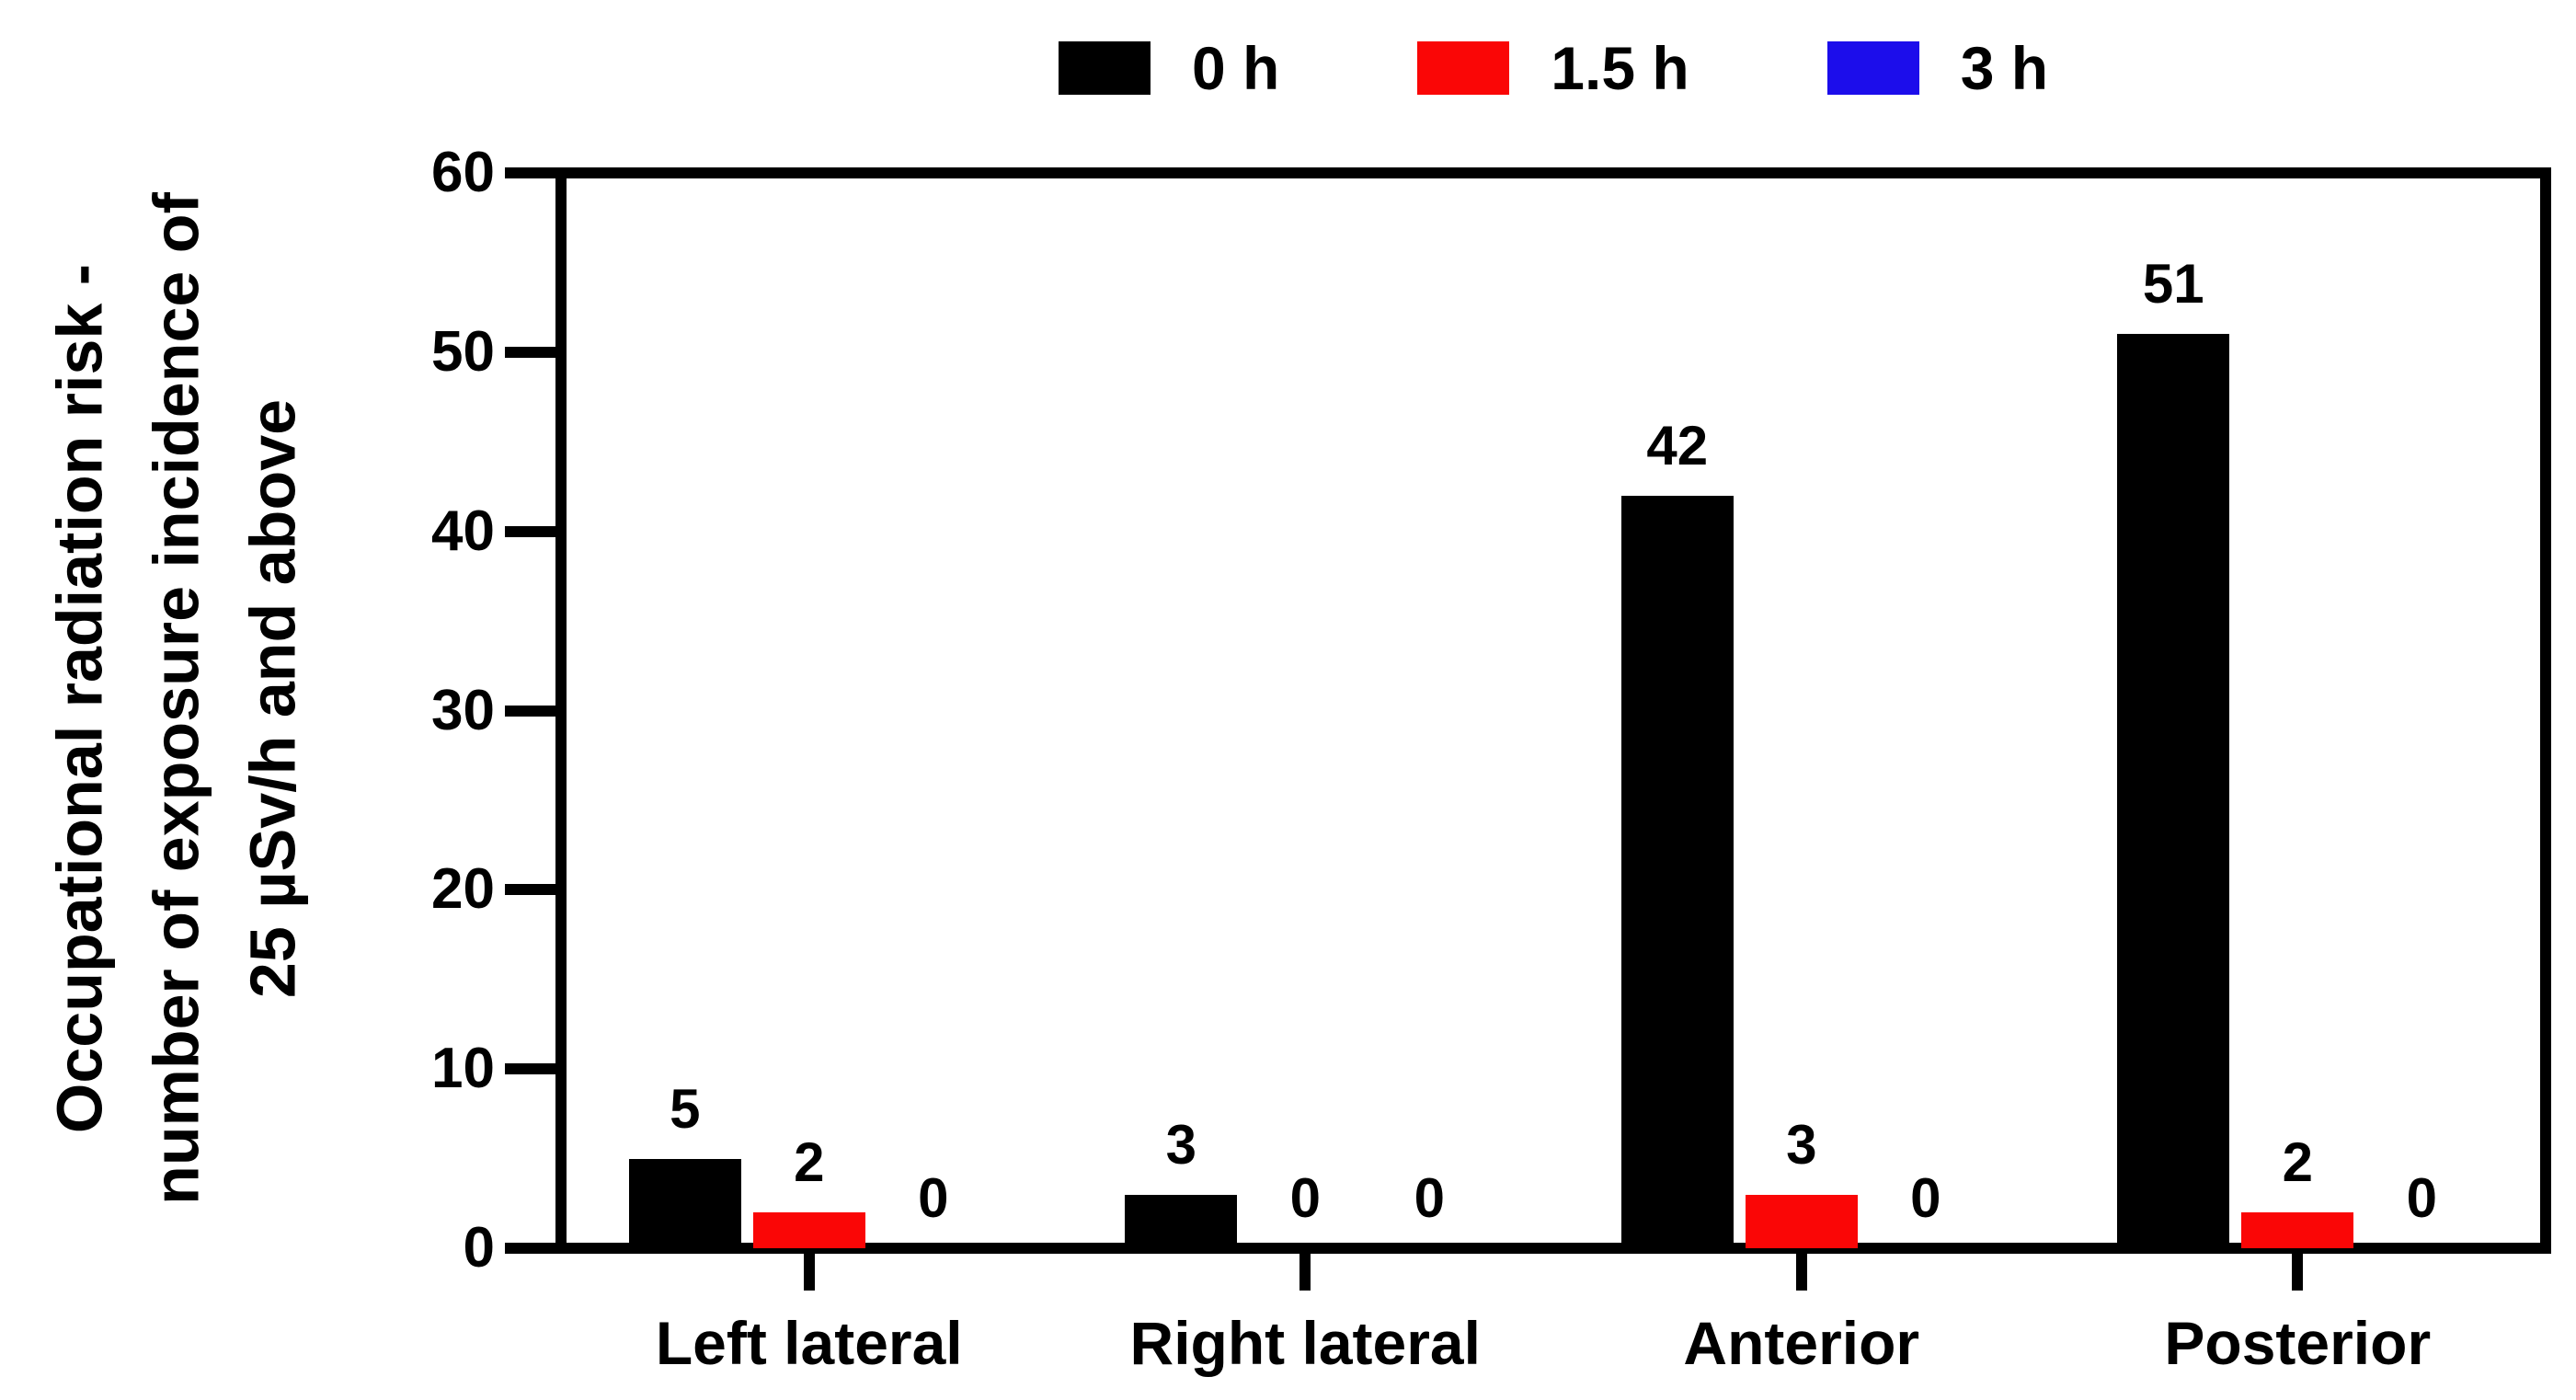 This screenshot has width=2576, height=1400. What do you see at coordinates (80, 698) in the screenshot?
I see `y-axis-title-line-1: Occupational radiation risk -` at bounding box center [80, 698].